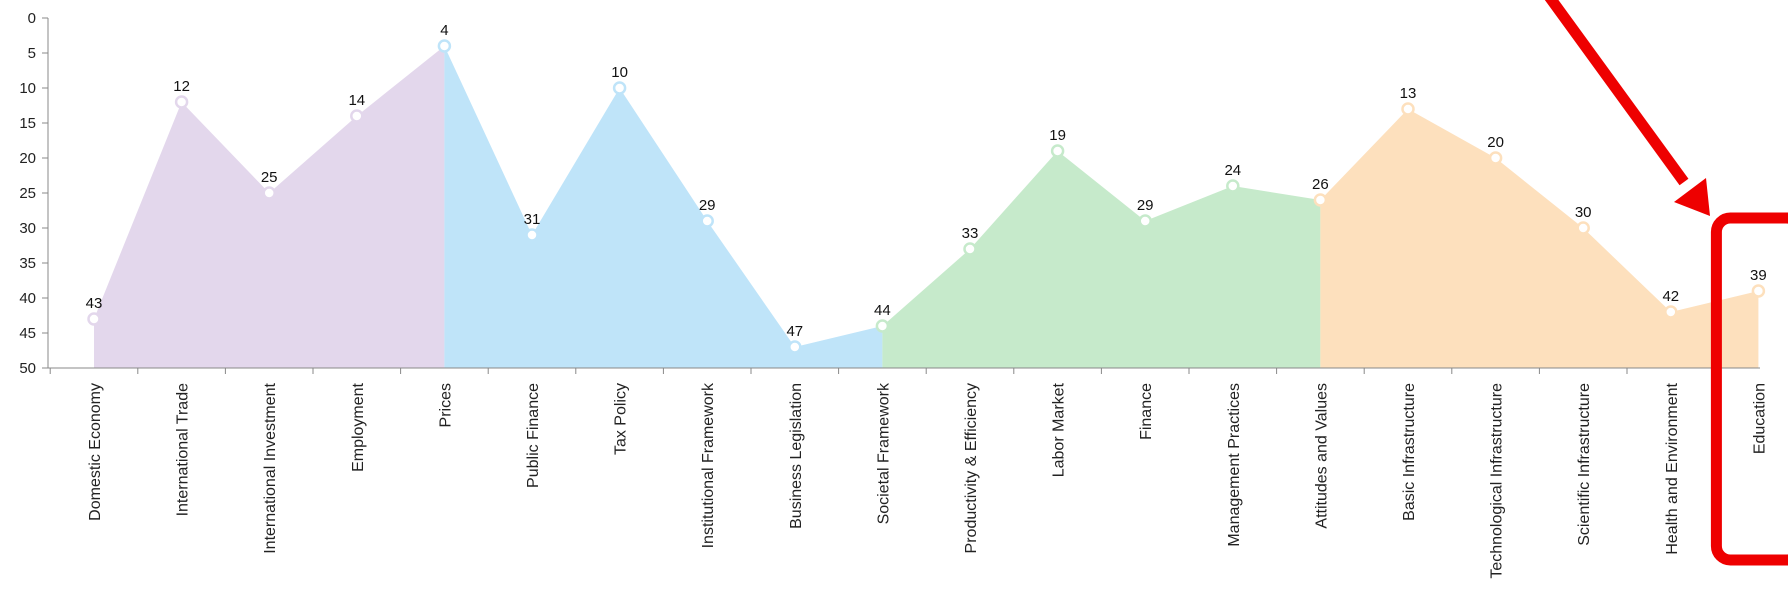 This screenshot has width=1788, height=610. I want to click on category-label: Tax Policy, so click(621, 419).